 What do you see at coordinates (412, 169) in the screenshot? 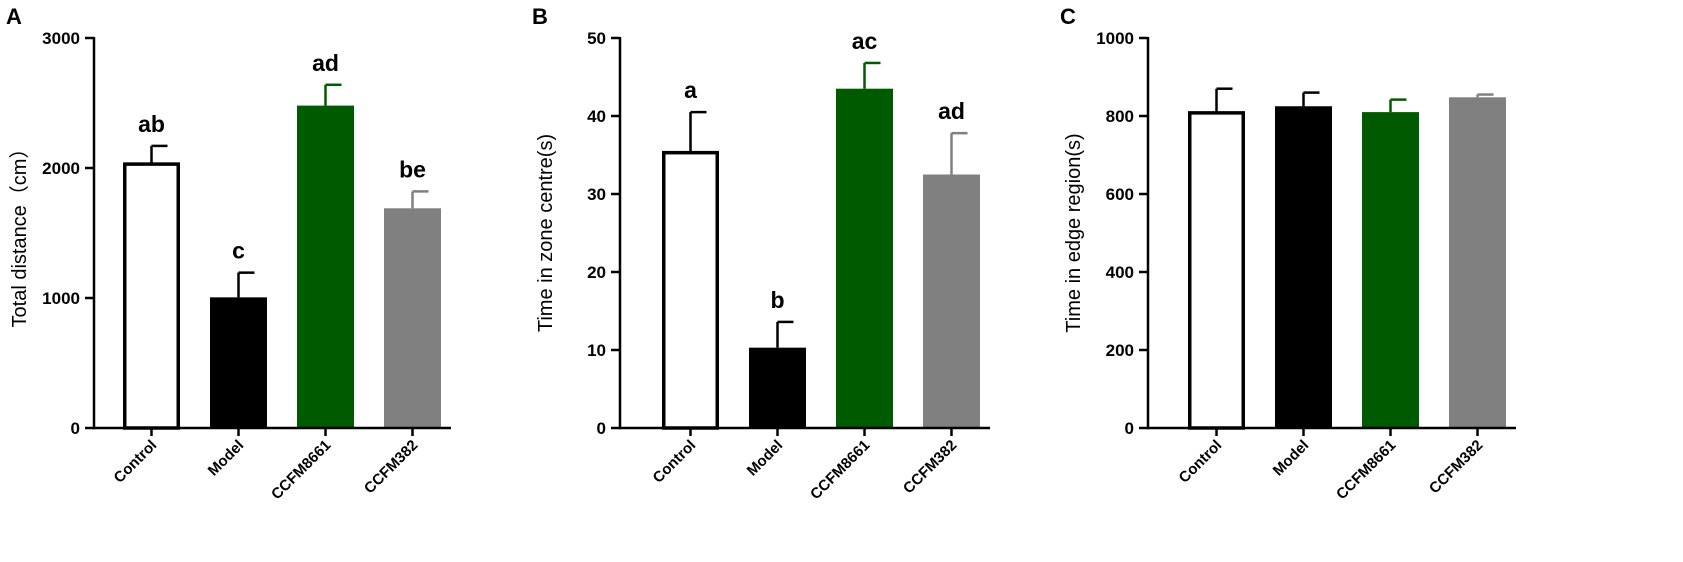
I see `significance-label: be` at bounding box center [412, 169].